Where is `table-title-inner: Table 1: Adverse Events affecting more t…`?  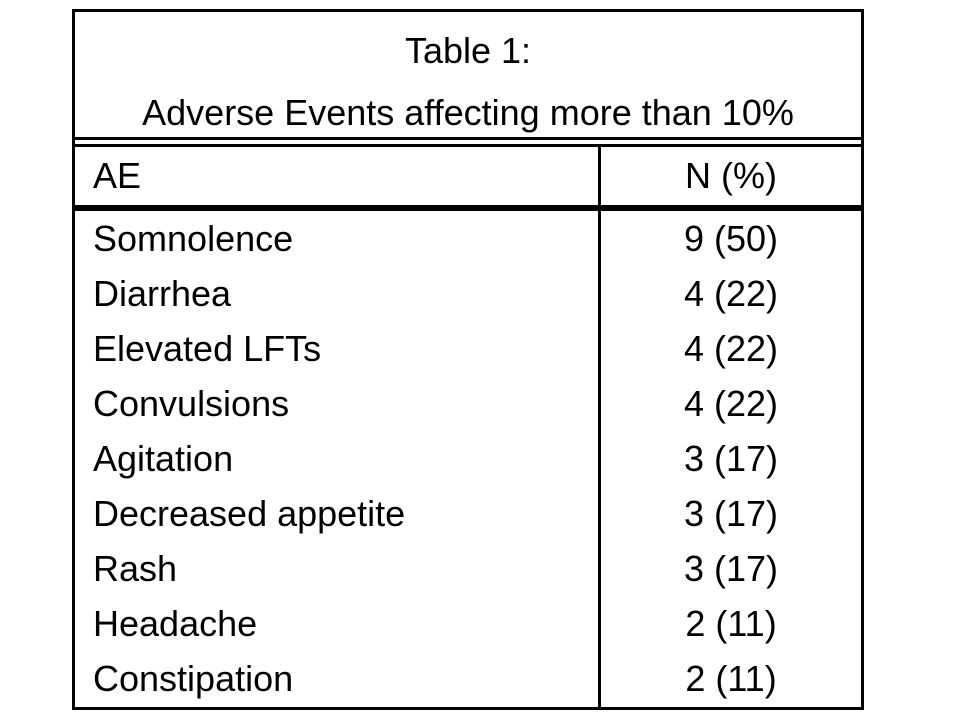
table-title-inner: Table 1: Adverse Events affecting more t… is located at coordinates (468, 82).